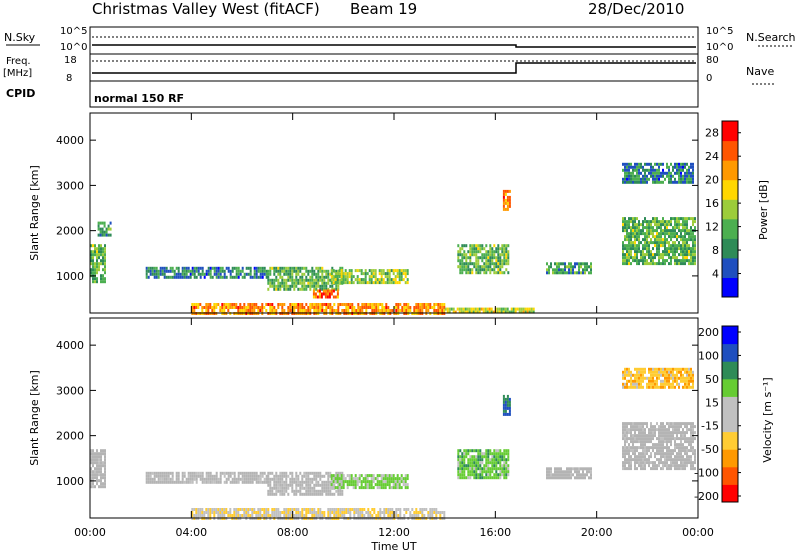 The image size is (800, 554). What do you see at coordinates (293, 532) in the screenshot?
I see `velocity-xtick-label: 08:00` at bounding box center [293, 532].